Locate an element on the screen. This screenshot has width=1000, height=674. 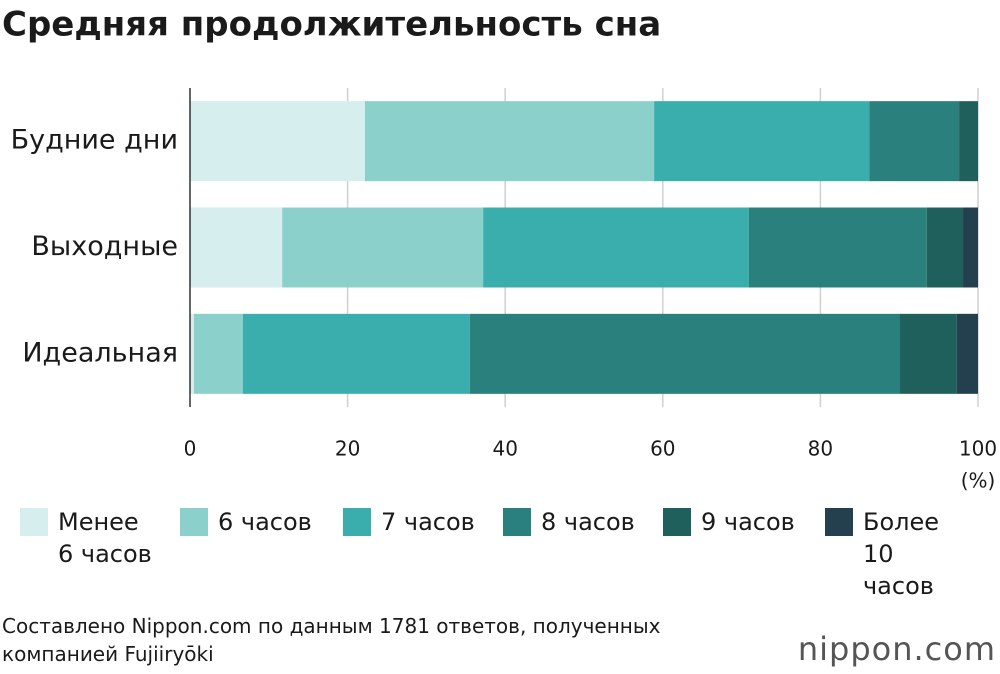
legend-item: 9 часов is located at coordinates (729, 522).